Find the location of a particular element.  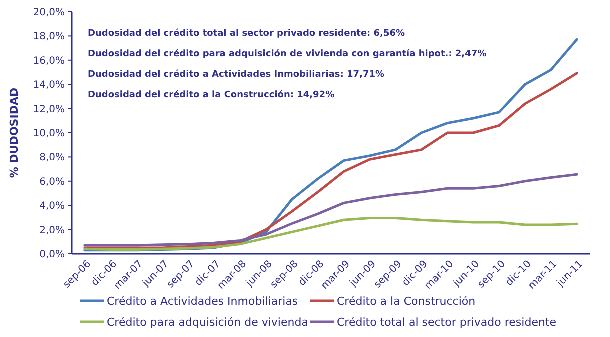

y-tick-label: 0,0% is located at coordinates (52, 255).